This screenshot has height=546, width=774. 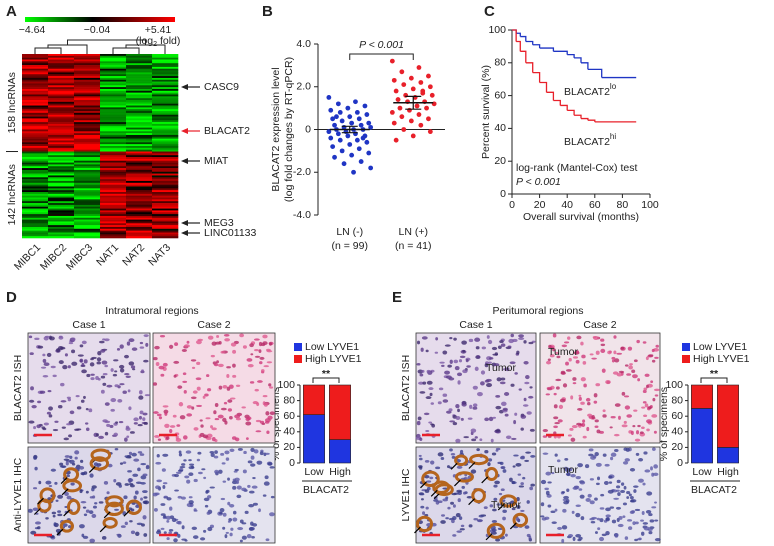 I want to click on survival-step, so click(x=514, y=35).